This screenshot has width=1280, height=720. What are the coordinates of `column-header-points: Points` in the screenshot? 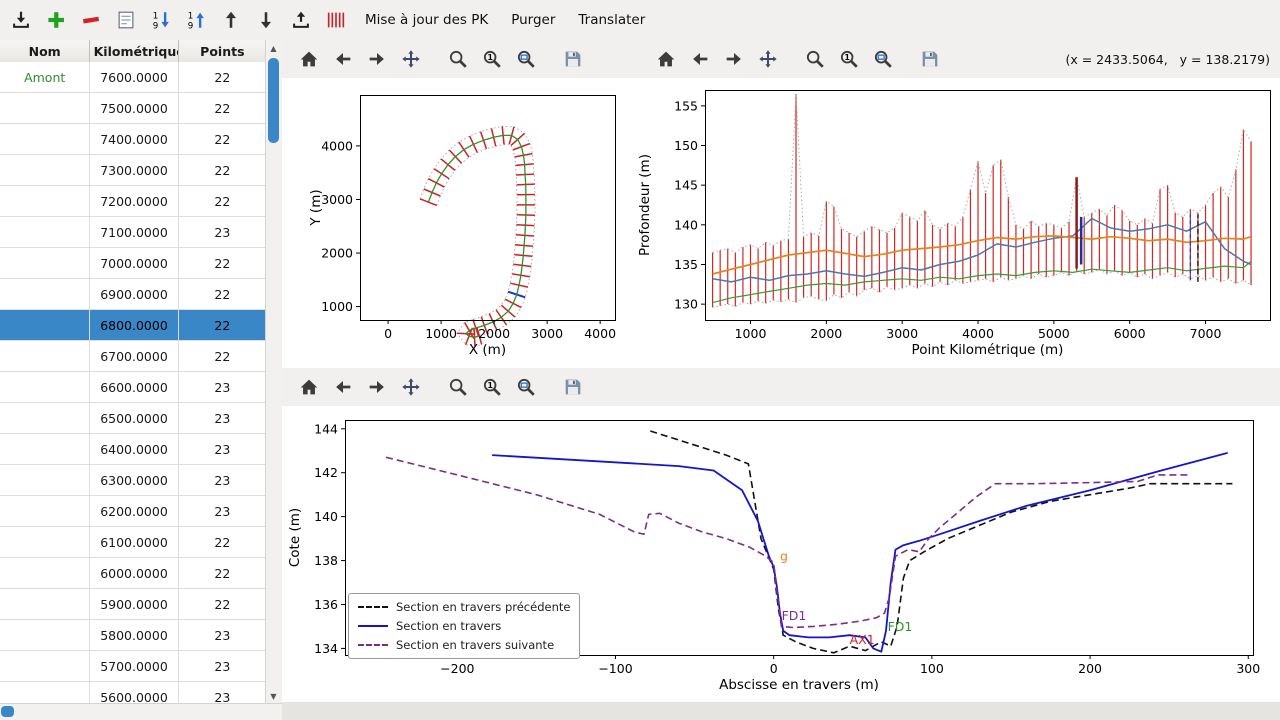 It's located at (222, 51).